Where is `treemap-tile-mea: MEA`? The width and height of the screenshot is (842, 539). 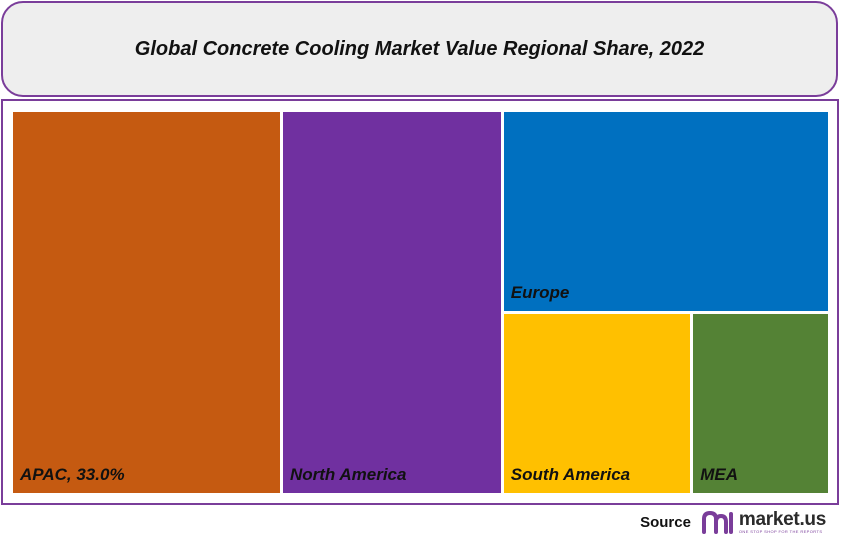
treemap-tile-mea: MEA is located at coordinates (760, 403).